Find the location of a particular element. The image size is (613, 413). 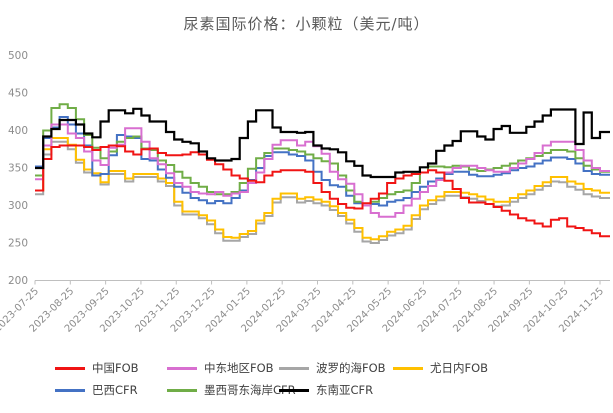

y-axis-tick-label: 300 is located at coordinates (18, 206).